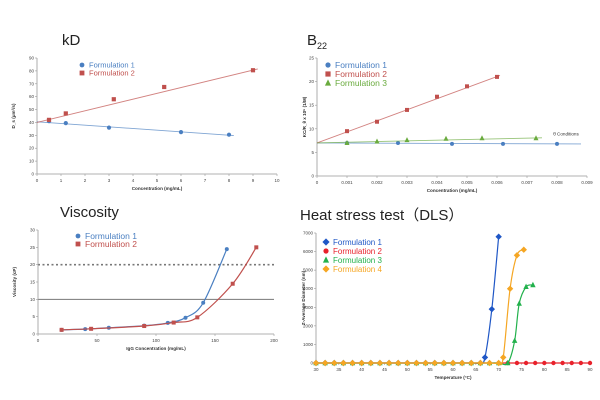 This screenshot has height=400, width=600. I want to click on y-tick-label: 60, so click(32, 96).